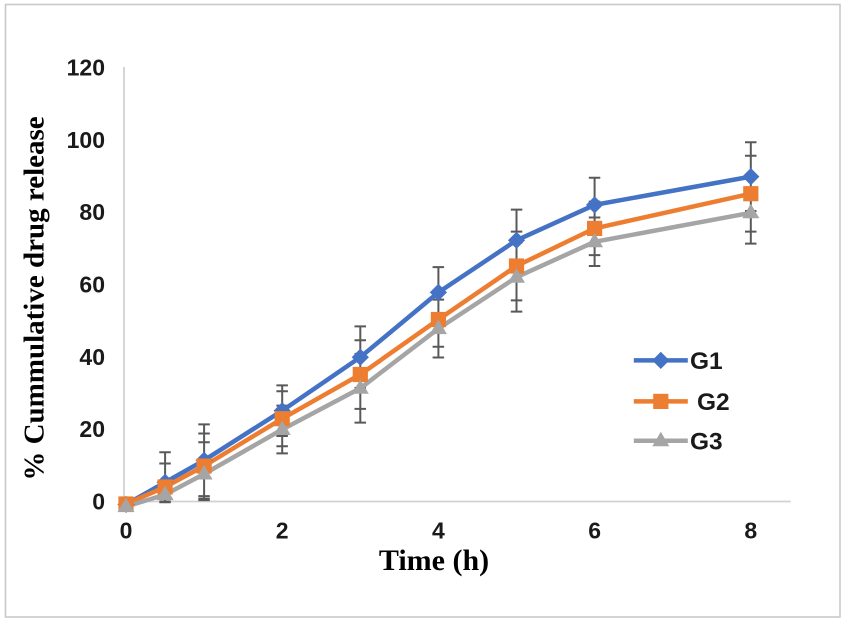  I want to click on svg-text: 8, so click(750, 531).